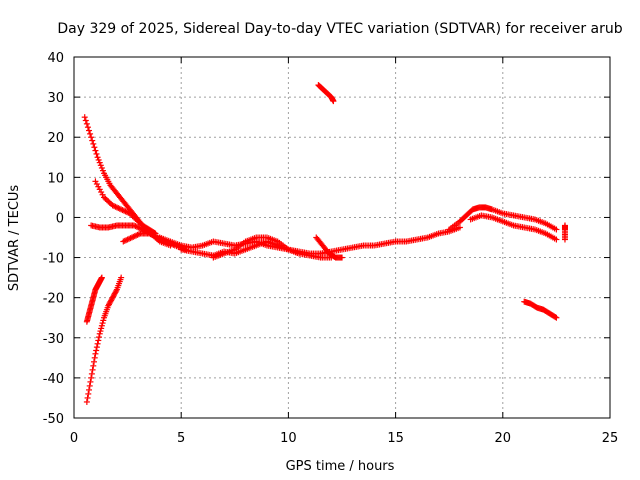 The width and height of the screenshot is (640, 480). I want to click on series-arc-left-flat, so click(131, 235).